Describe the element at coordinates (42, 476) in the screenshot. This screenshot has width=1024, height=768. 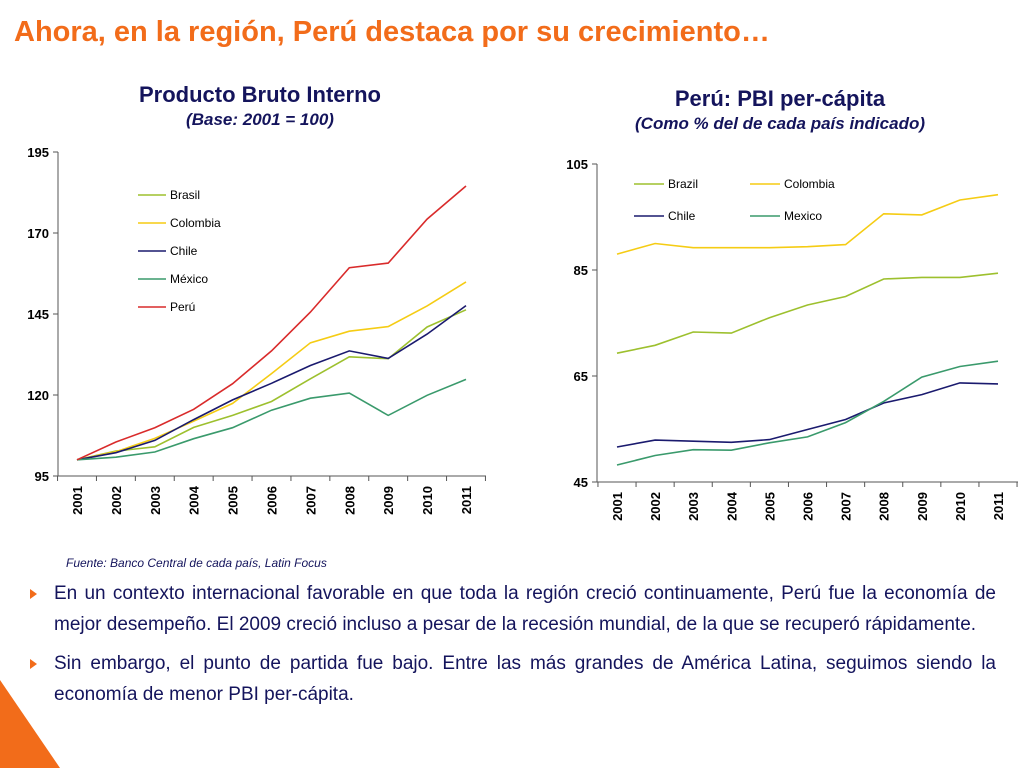
I see `y-tick-label: 95` at that location.